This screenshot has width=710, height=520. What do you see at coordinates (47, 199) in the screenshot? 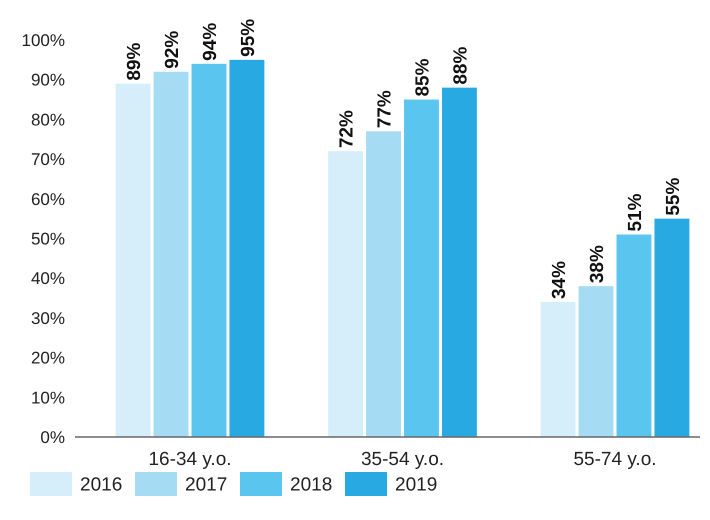
I see `y-tick-label: 60%` at bounding box center [47, 199].